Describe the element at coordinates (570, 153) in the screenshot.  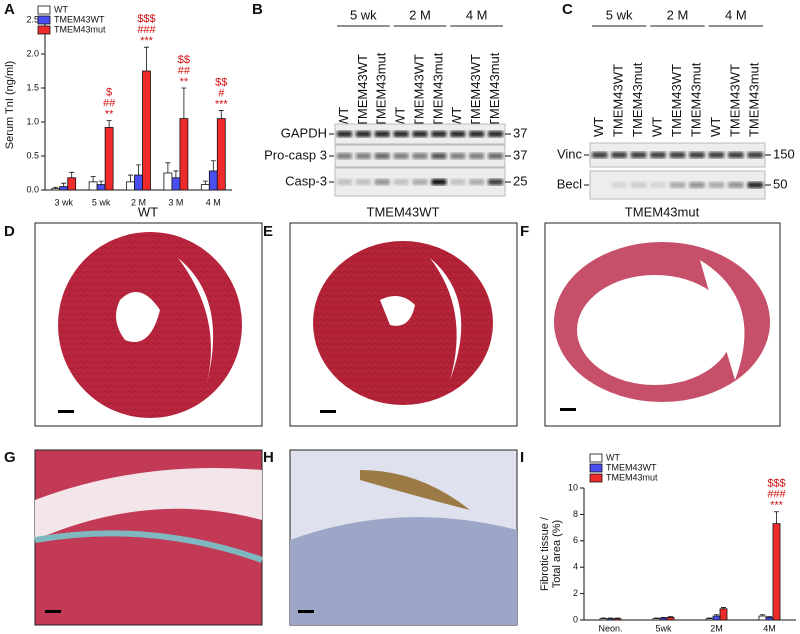
I see `row-label: Vinc` at that location.